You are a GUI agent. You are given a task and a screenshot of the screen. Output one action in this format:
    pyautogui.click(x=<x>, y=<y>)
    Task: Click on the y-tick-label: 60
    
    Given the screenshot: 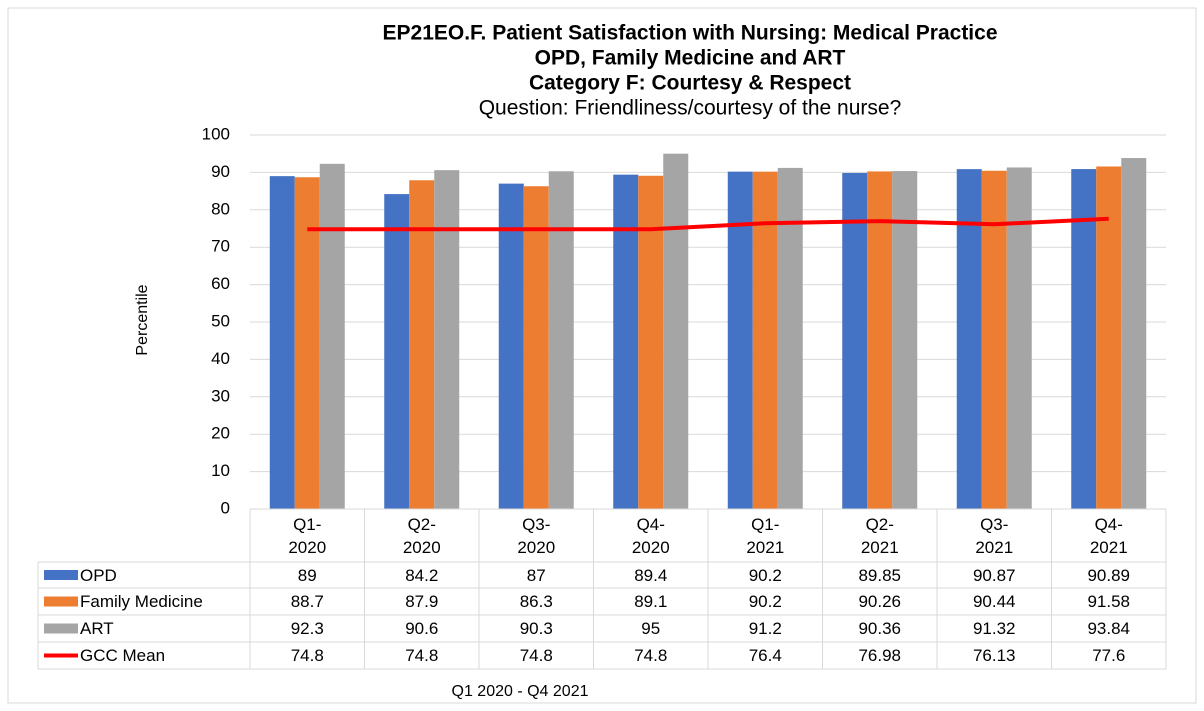 What is the action you would take?
    pyautogui.click(x=220, y=283)
    